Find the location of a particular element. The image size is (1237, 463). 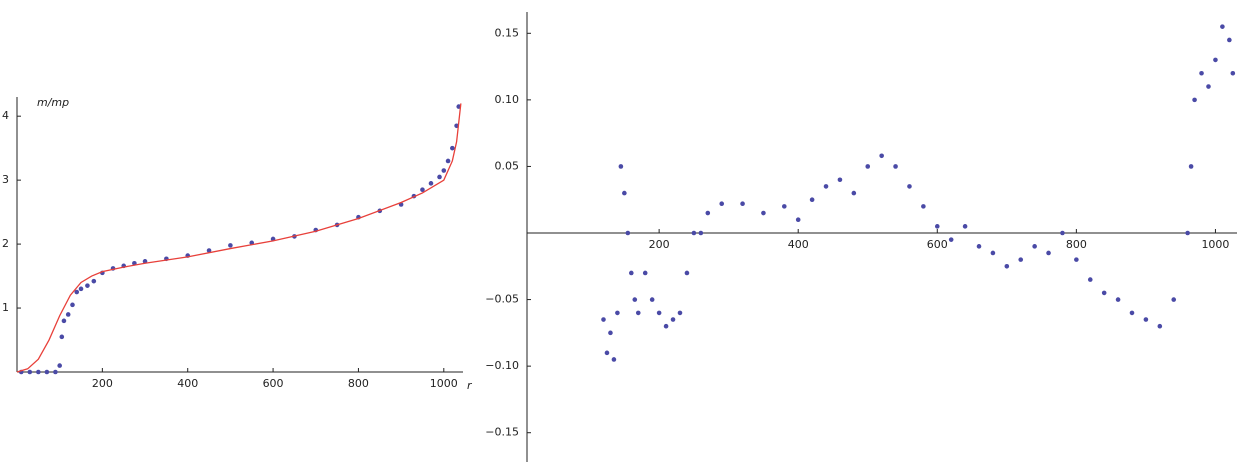

y-axis-label: m/mp is located at coordinates (53, 102).